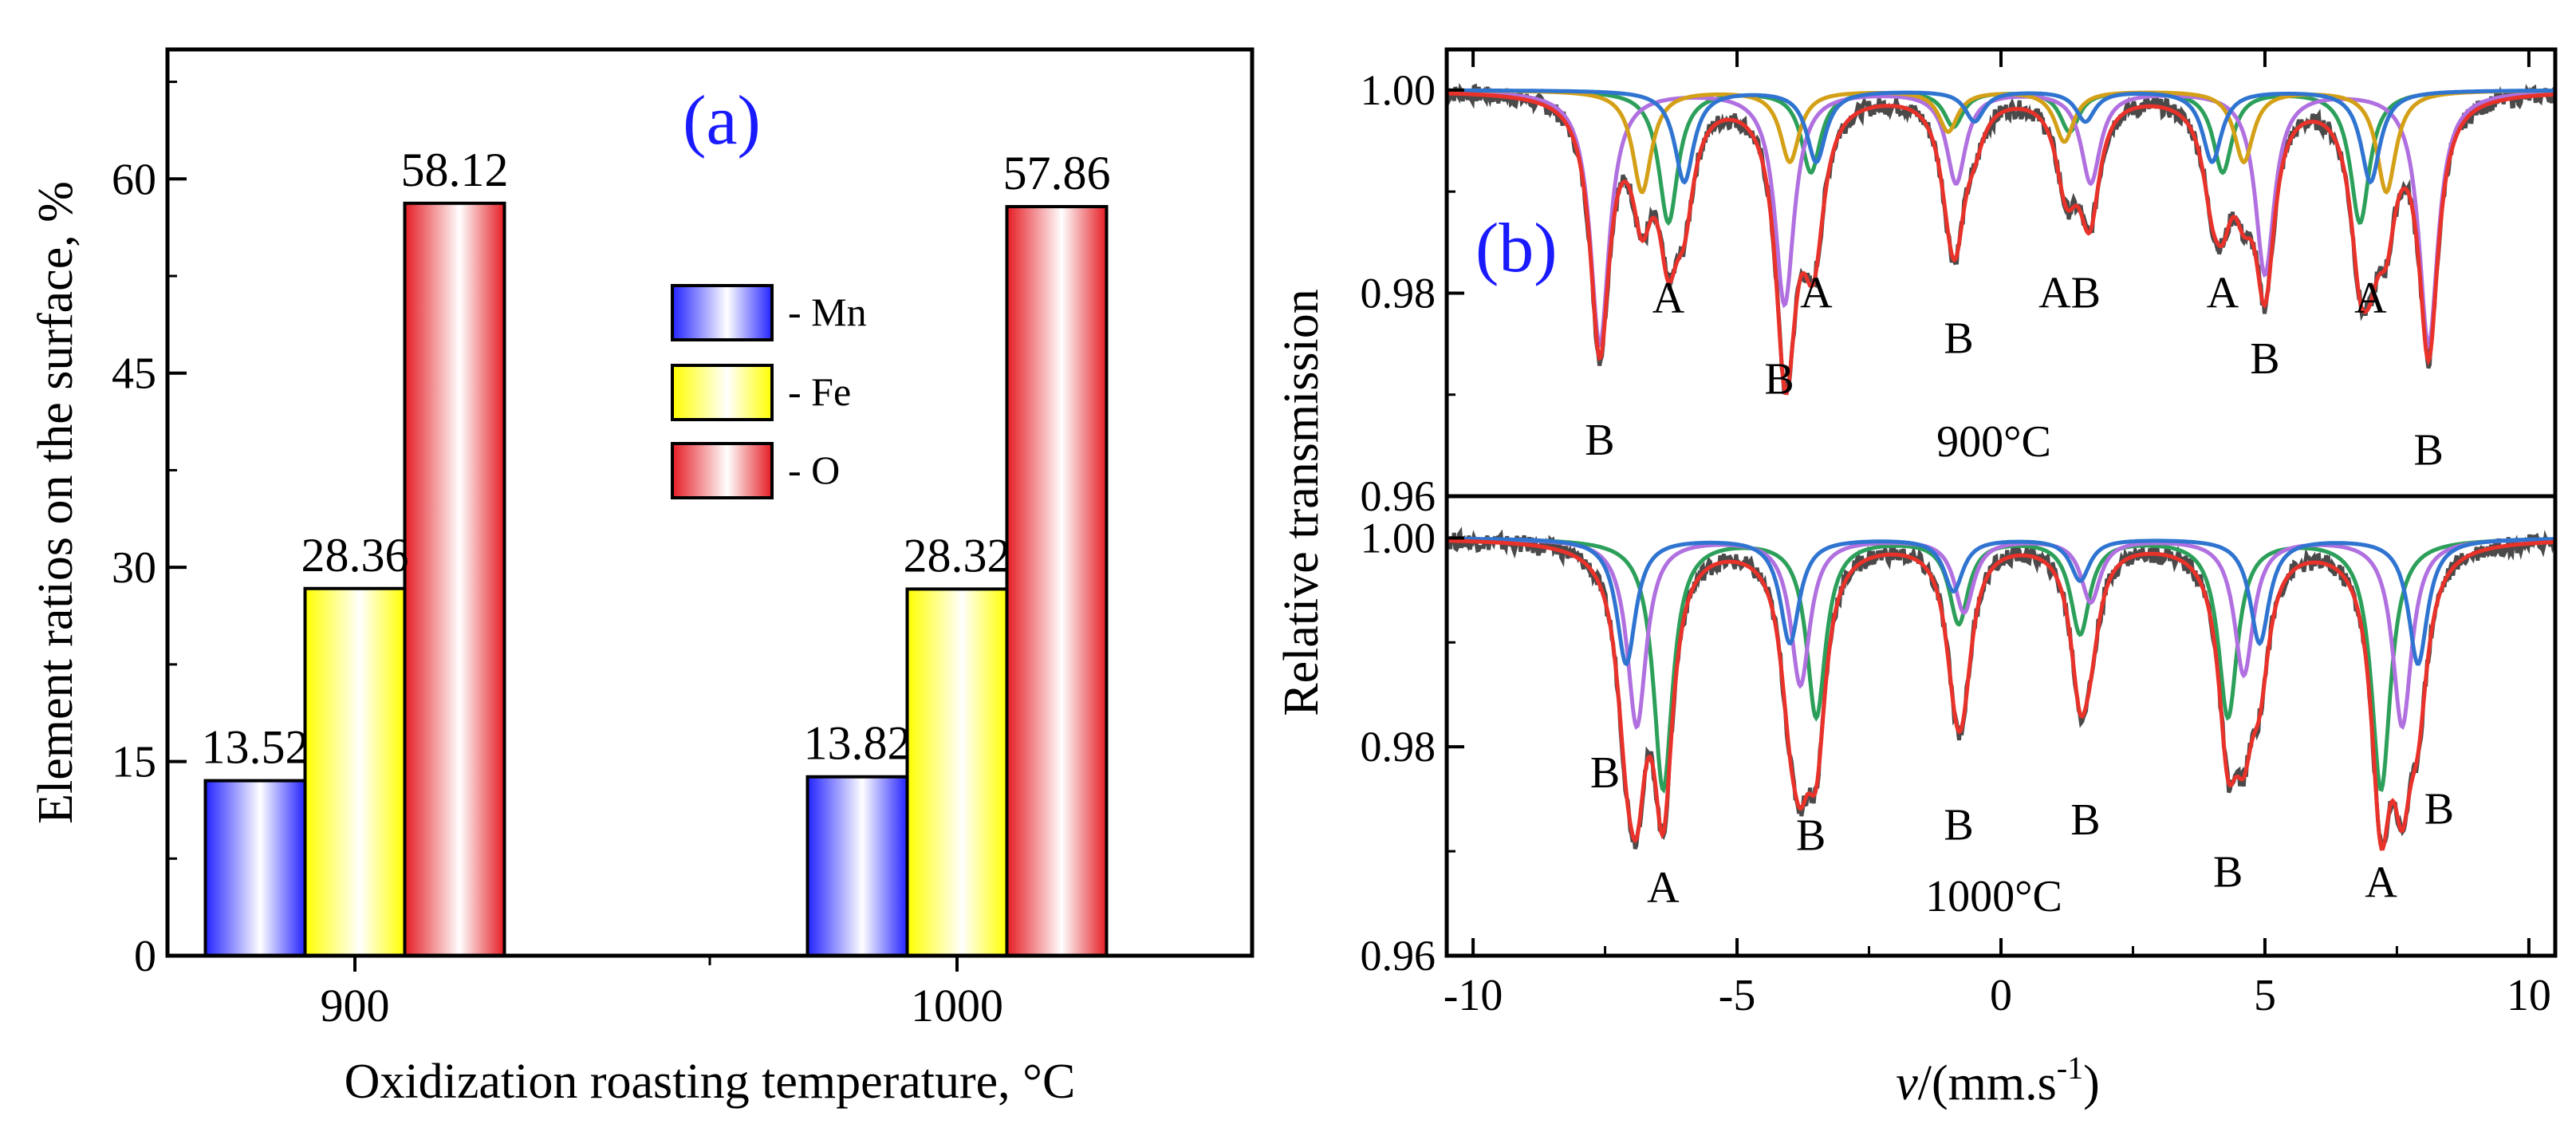 This screenshot has height=1128, width=2576. What do you see at coordinates (145, 956) in the screenshot?
I see `y-tick-label-0: 0` at bounding box center [145, 956].